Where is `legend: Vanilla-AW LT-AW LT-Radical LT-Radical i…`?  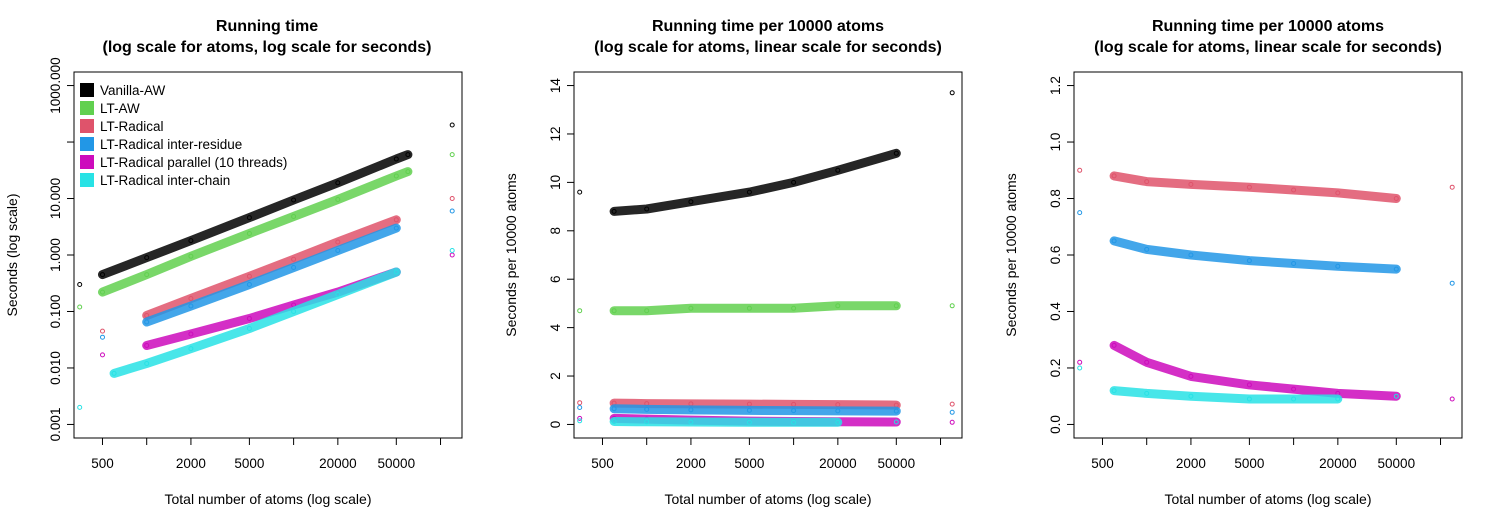
legend: Vanilla-AW LT-AW LT-Radical LT-Radical i… is located at coordinates (183, 135).